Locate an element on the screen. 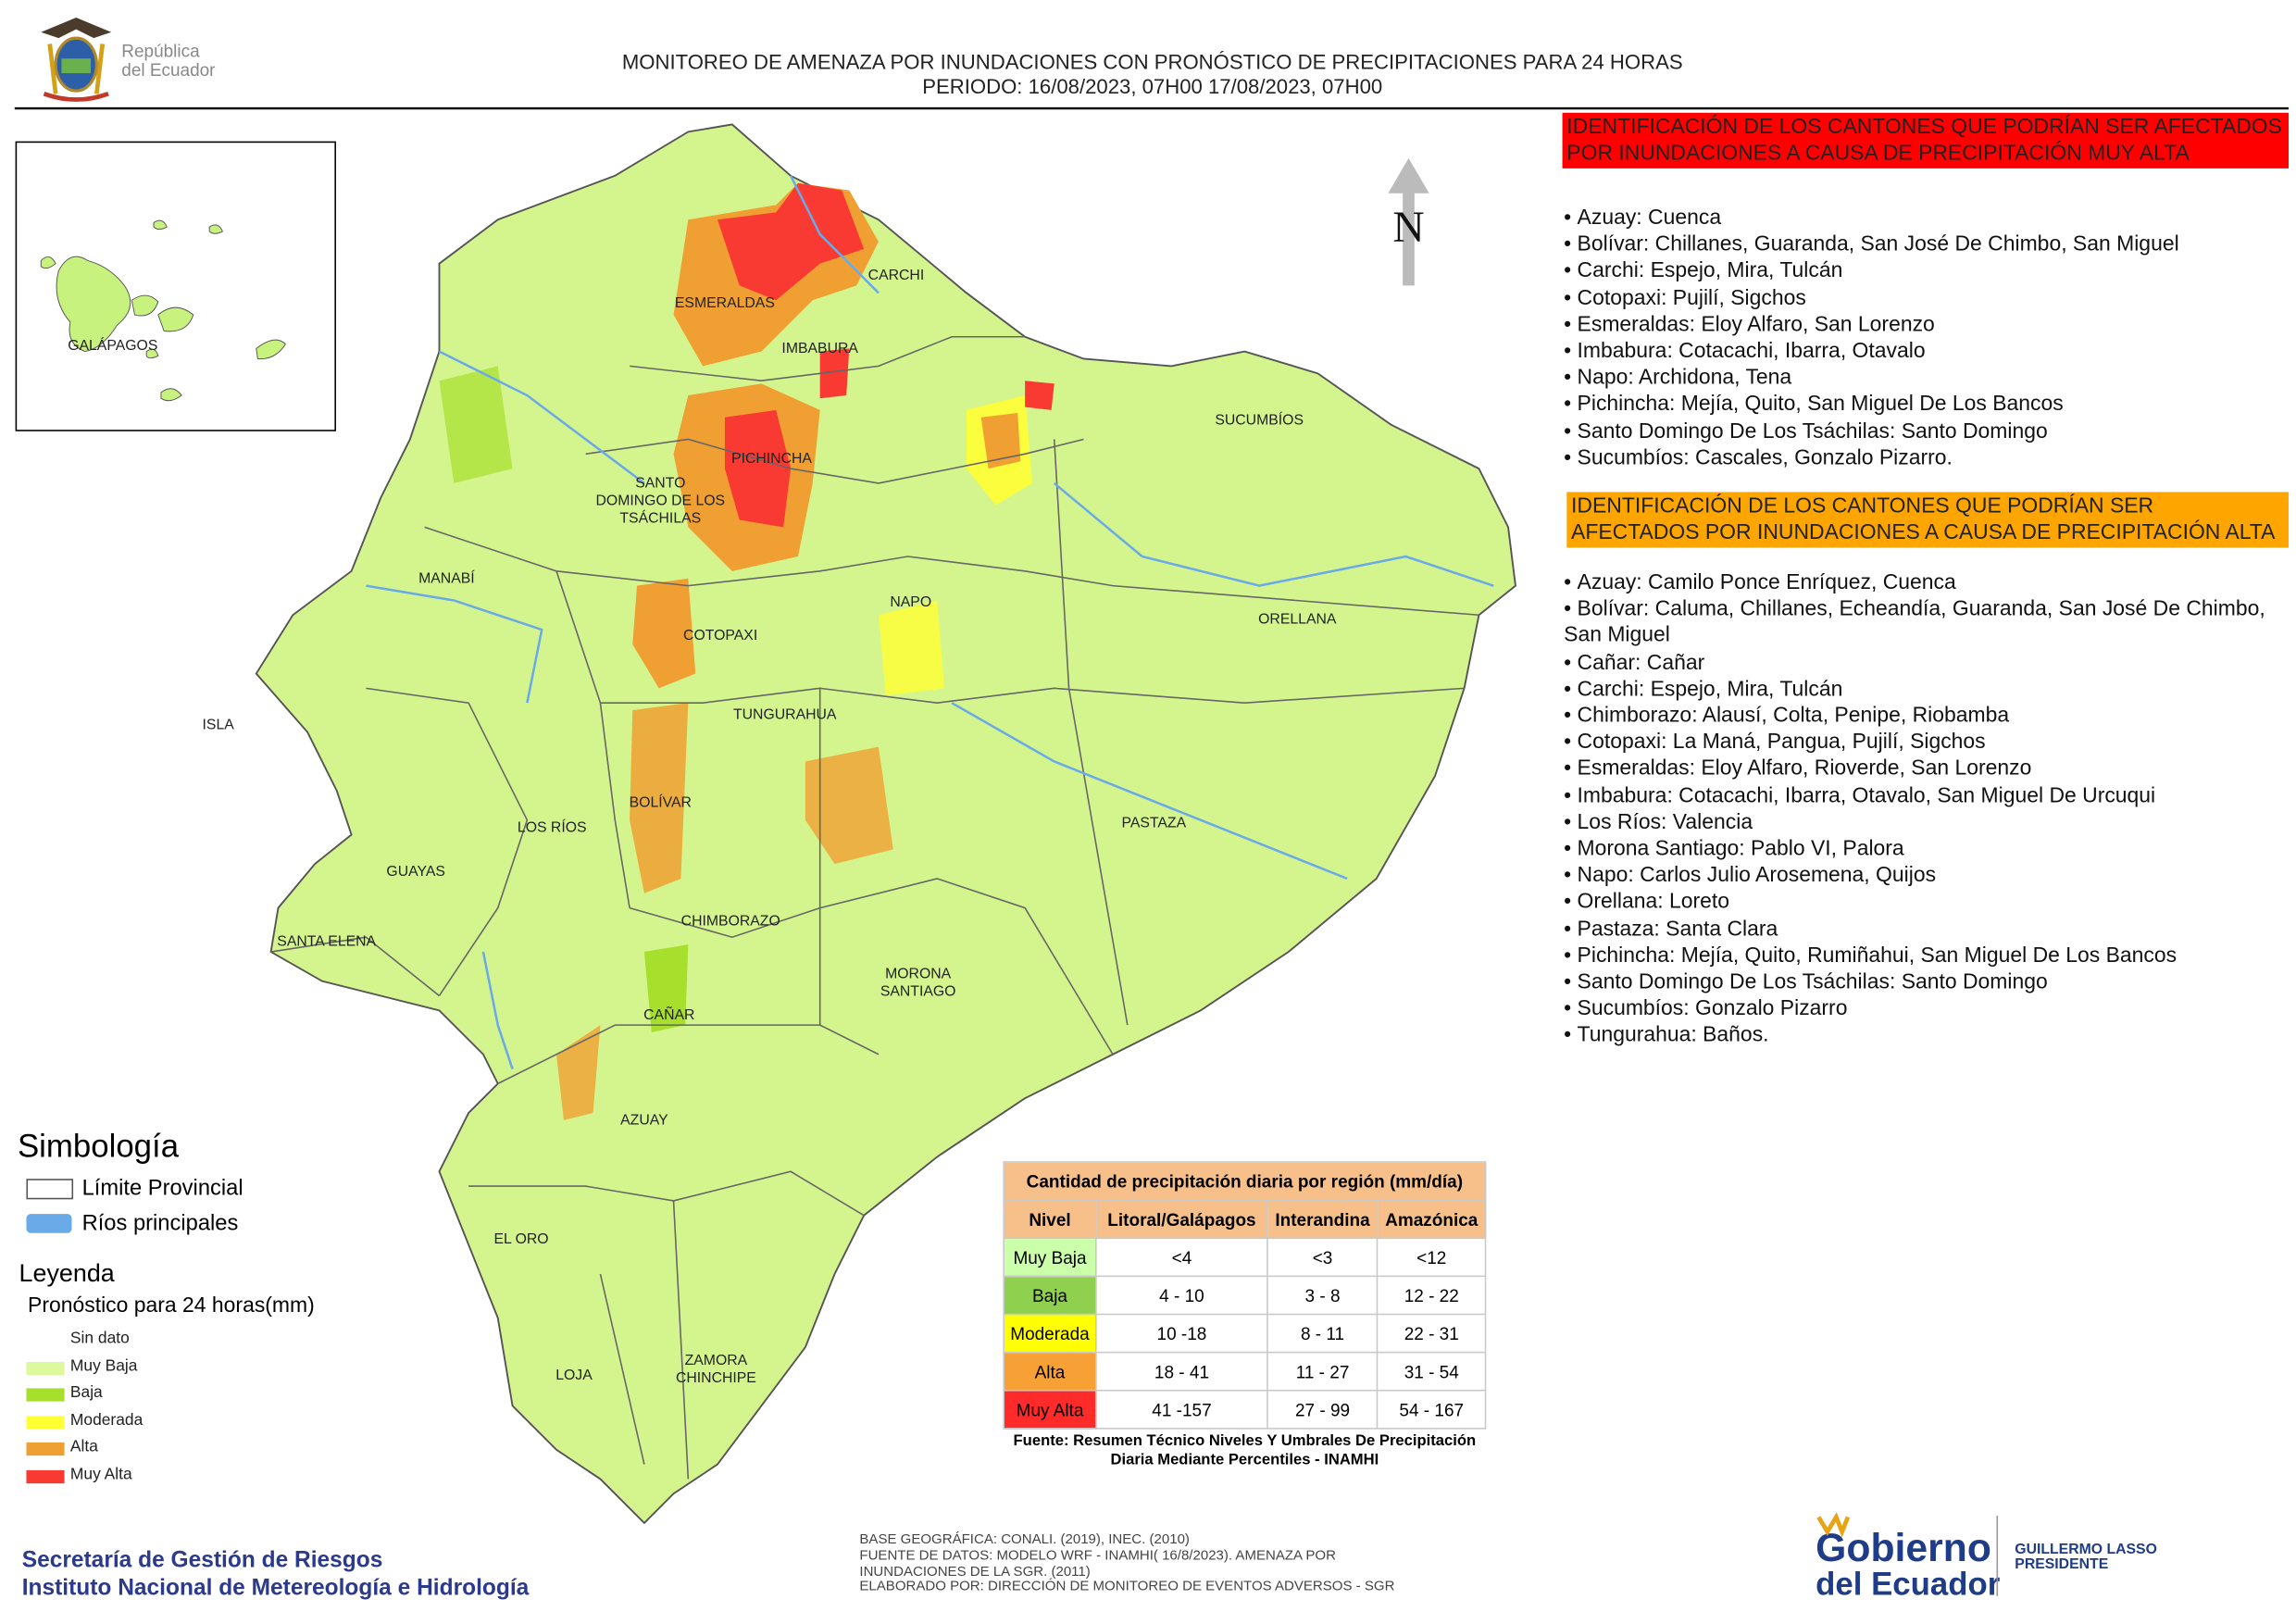  panel-item: Napo: Carlos Julio Arosemena, Quijos is located at coordinates (1923, 876).